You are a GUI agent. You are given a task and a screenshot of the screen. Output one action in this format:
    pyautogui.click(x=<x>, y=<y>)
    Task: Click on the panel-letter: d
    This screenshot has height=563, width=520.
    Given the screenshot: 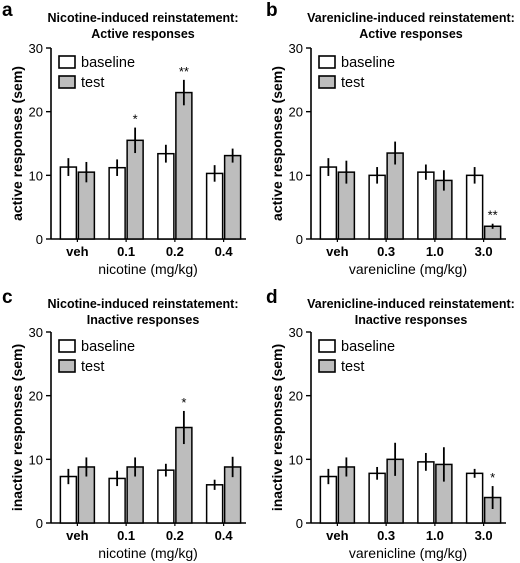 What is the action you would take?
    pyautogui.click(x=272, y=297)
    